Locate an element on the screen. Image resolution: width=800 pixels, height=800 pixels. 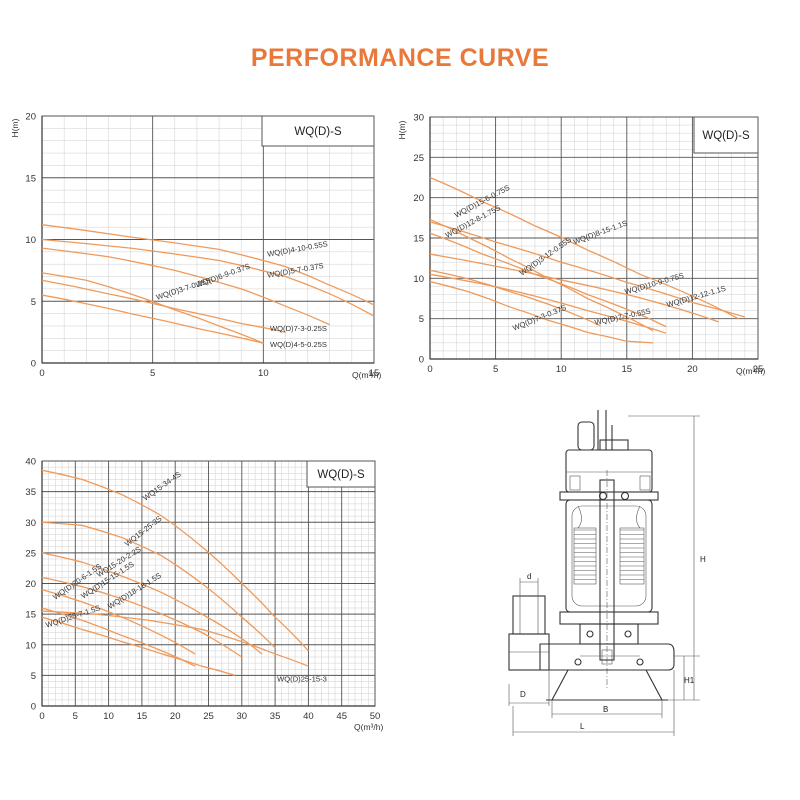
y-tick-label: 35 is located at coordinates (30, 492).